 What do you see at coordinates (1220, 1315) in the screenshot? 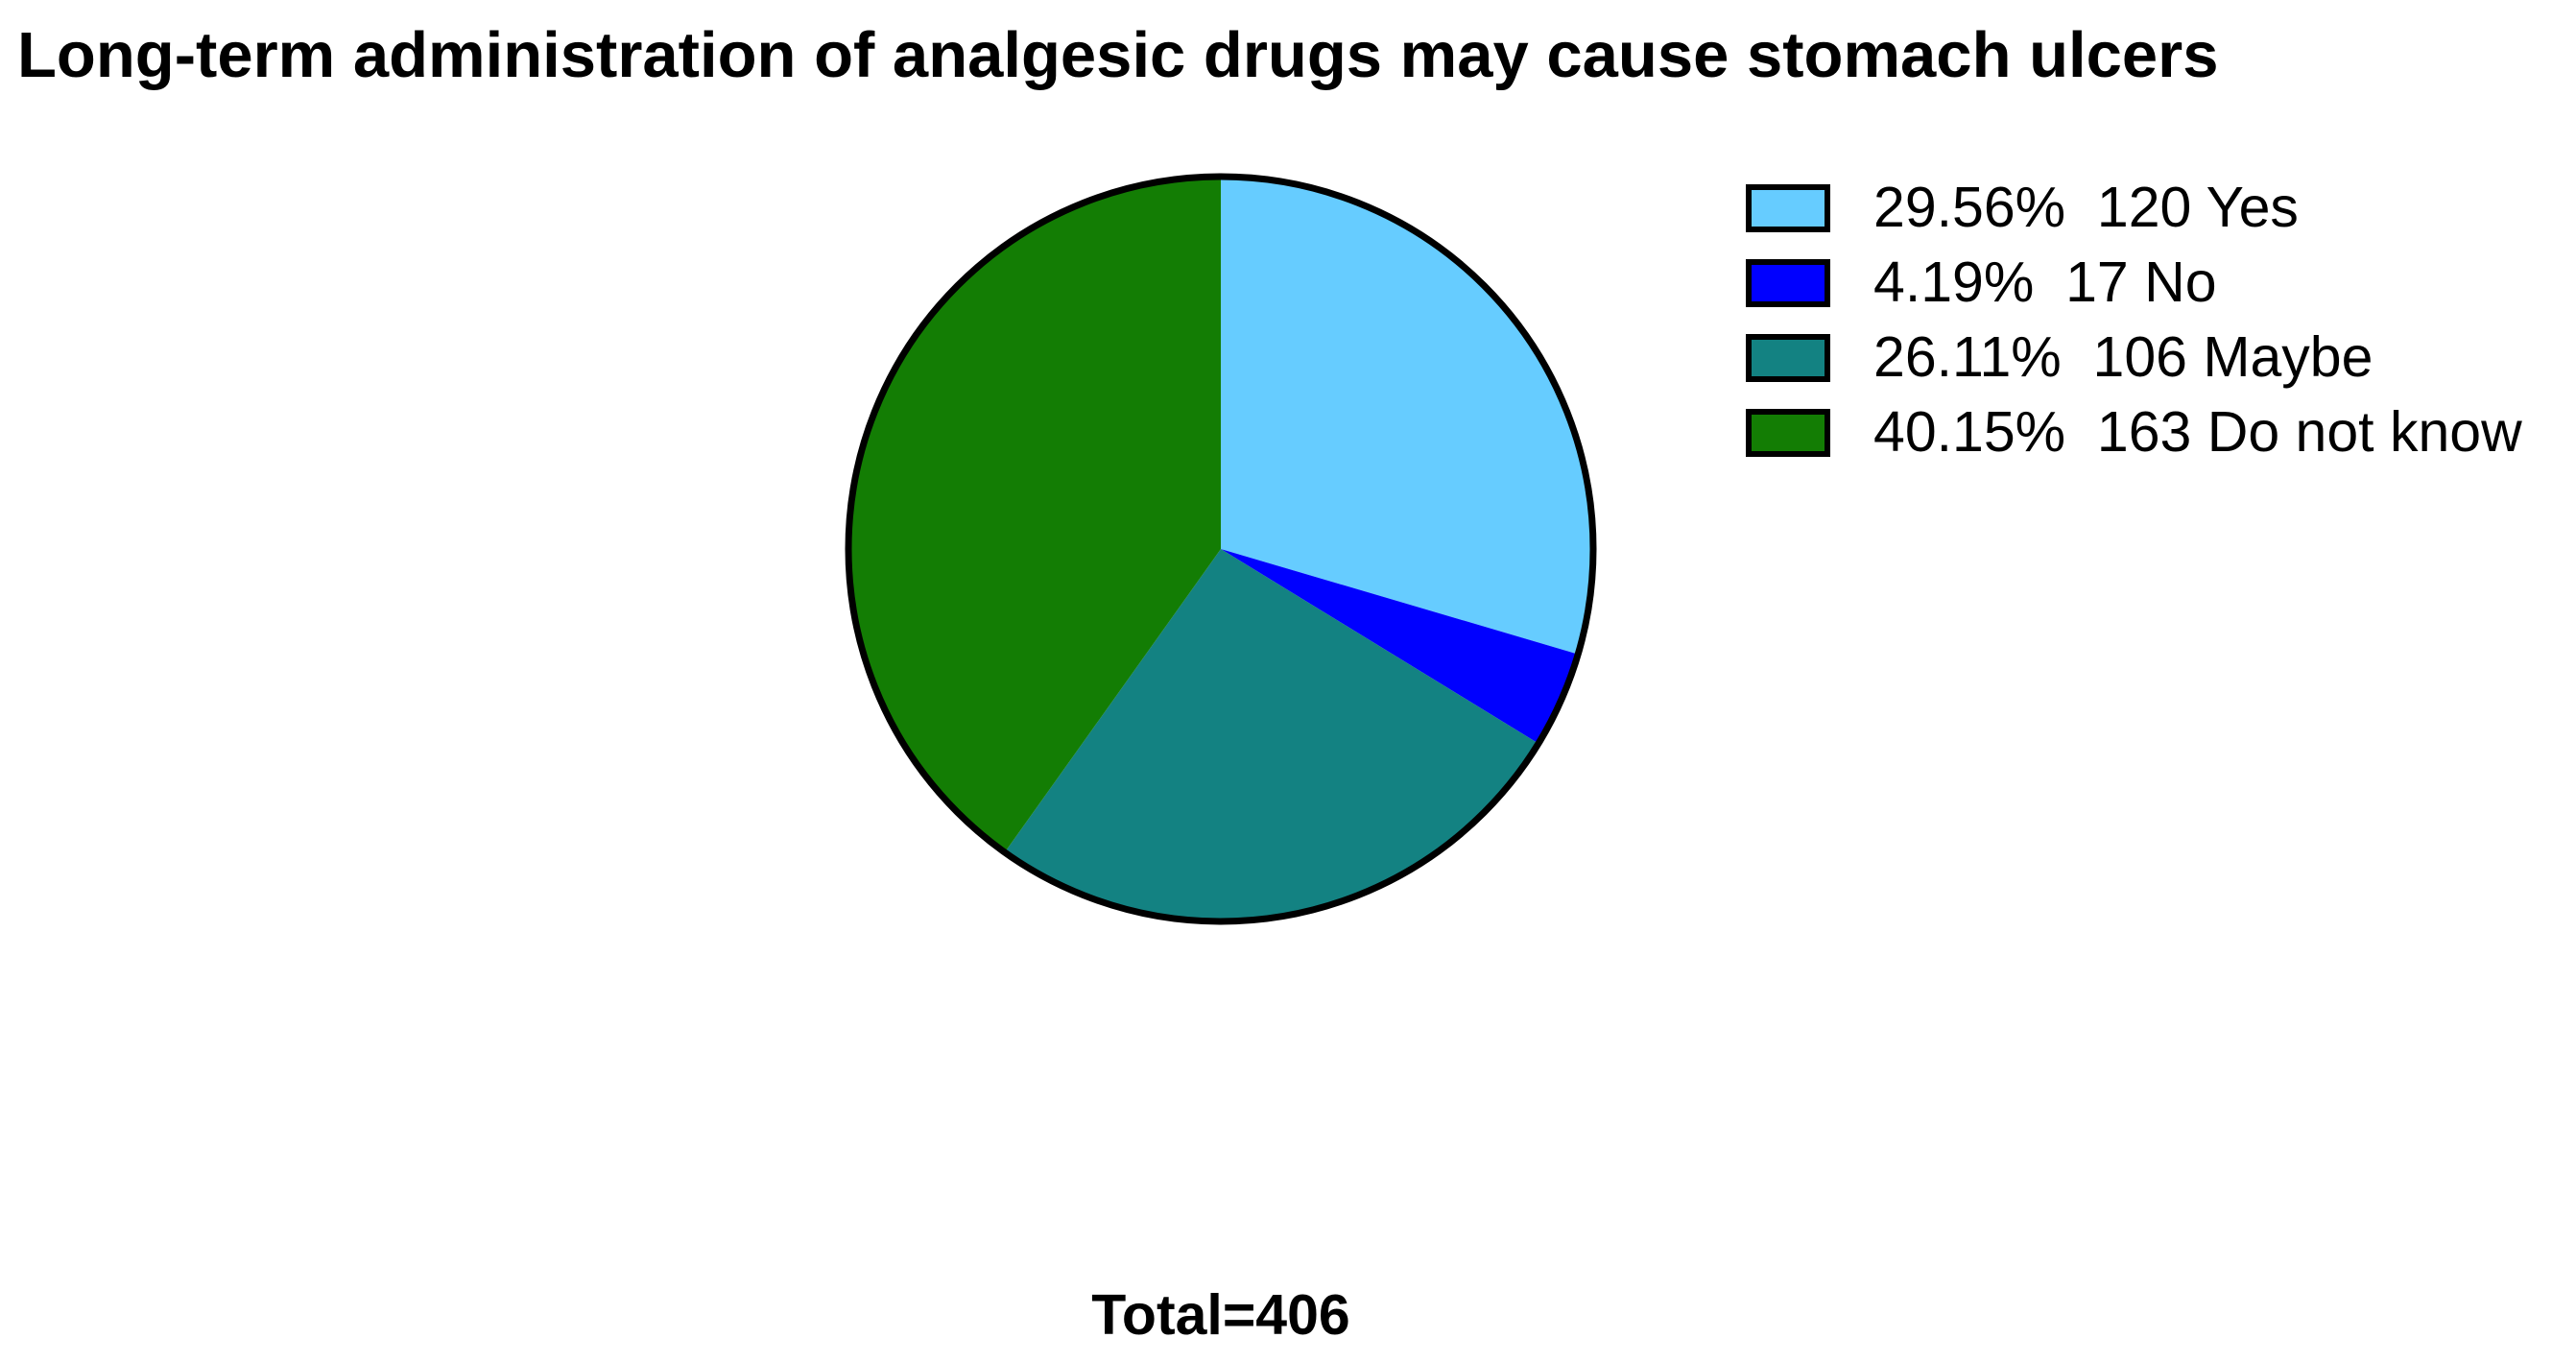
I see `total-label: Total=406` at bounding box center [1220, 1315].